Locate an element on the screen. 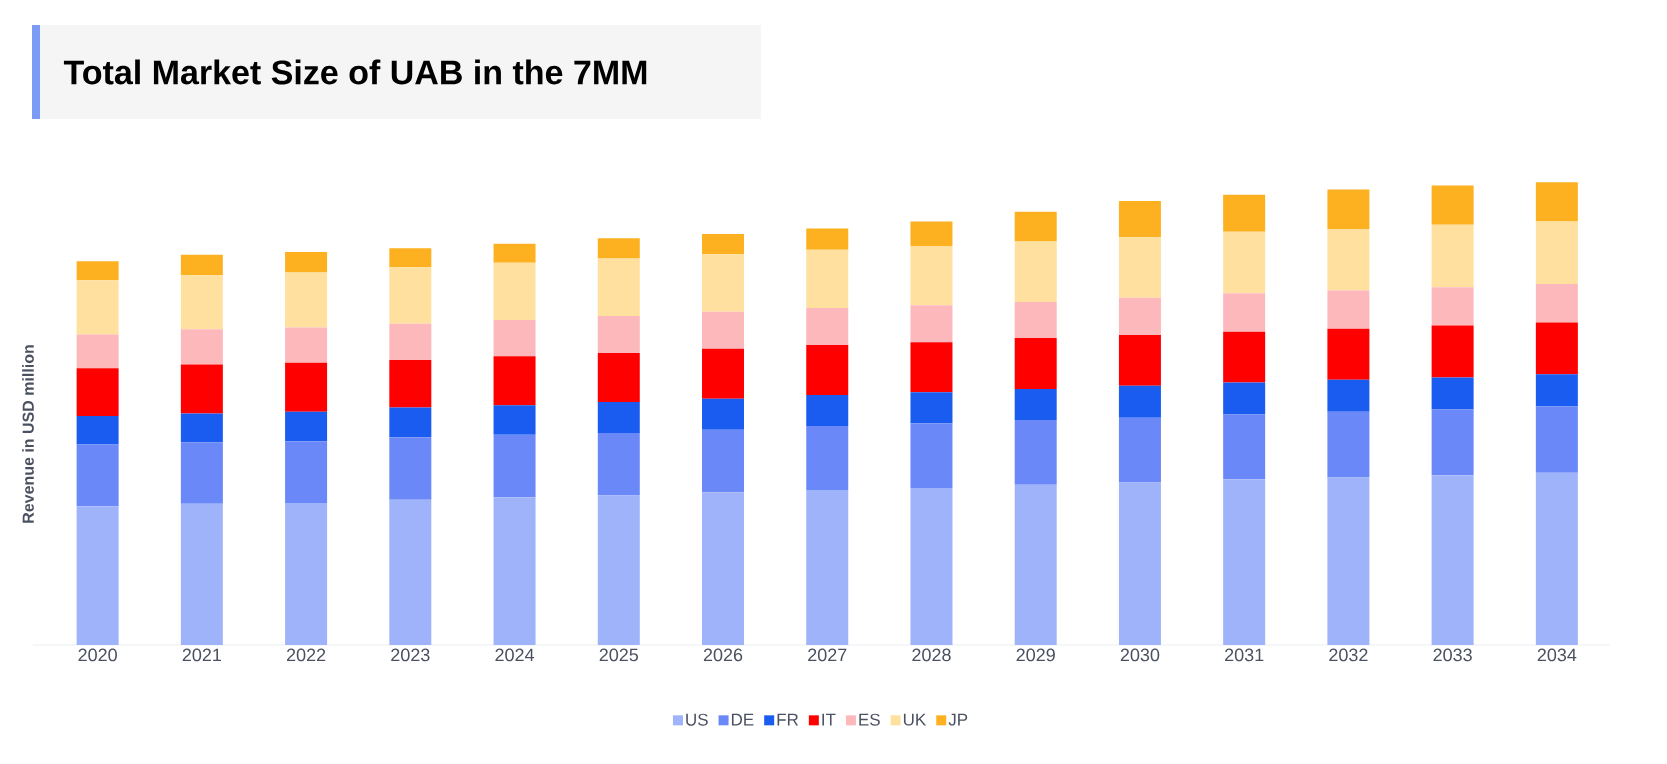  x-tick-label: 2024 is located at coordinates (515, 655).